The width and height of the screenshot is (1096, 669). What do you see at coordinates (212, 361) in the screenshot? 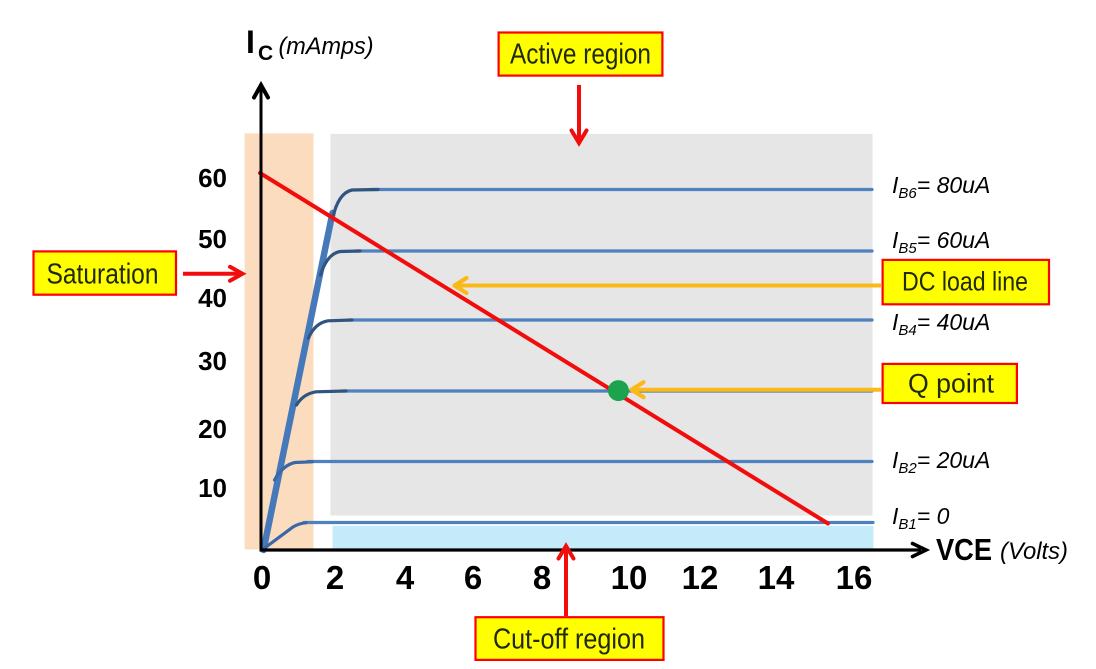
I see `svg-text: 30` at bounding box center [212, 361].